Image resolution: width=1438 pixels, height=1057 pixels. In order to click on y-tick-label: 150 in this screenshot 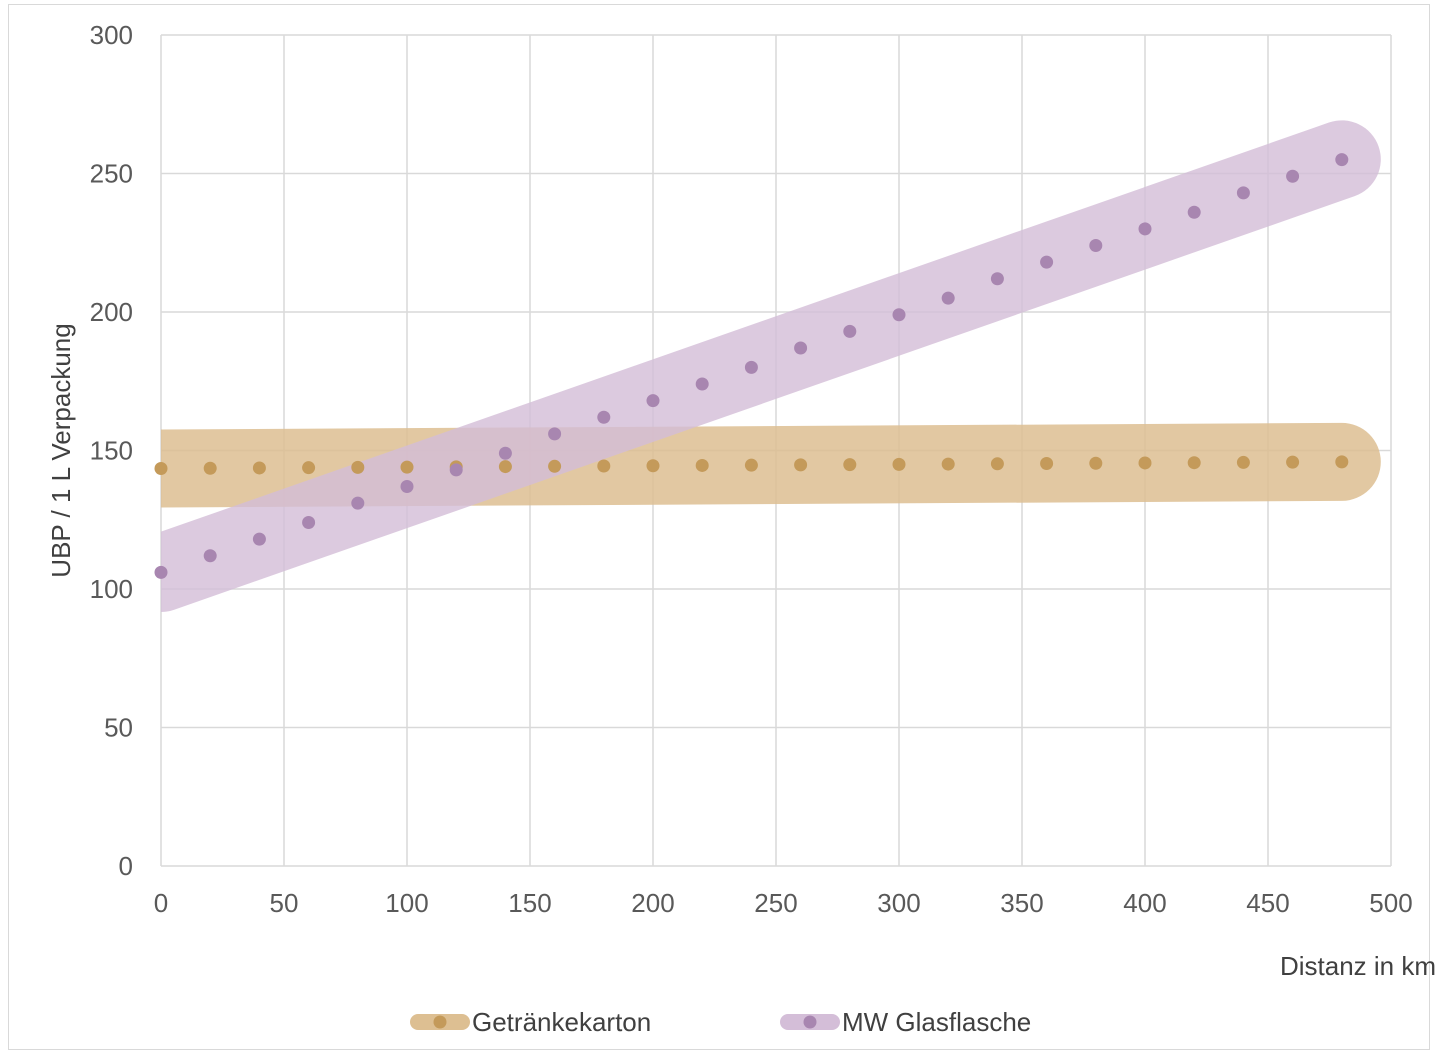, I will do `click(111, 451)`.